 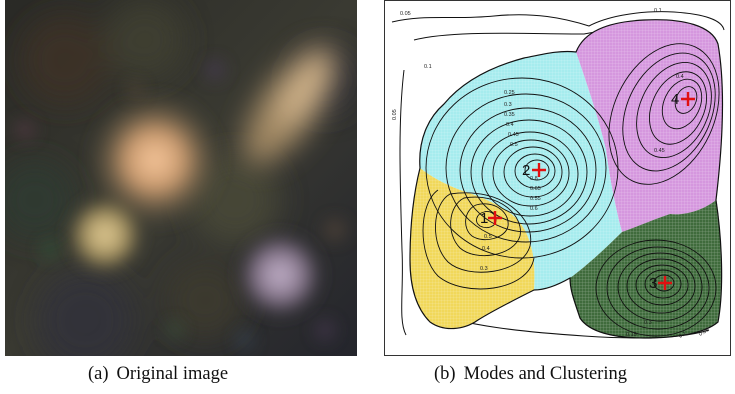 I want to click on contour-label: 0.55, so click(x=535, y=199).